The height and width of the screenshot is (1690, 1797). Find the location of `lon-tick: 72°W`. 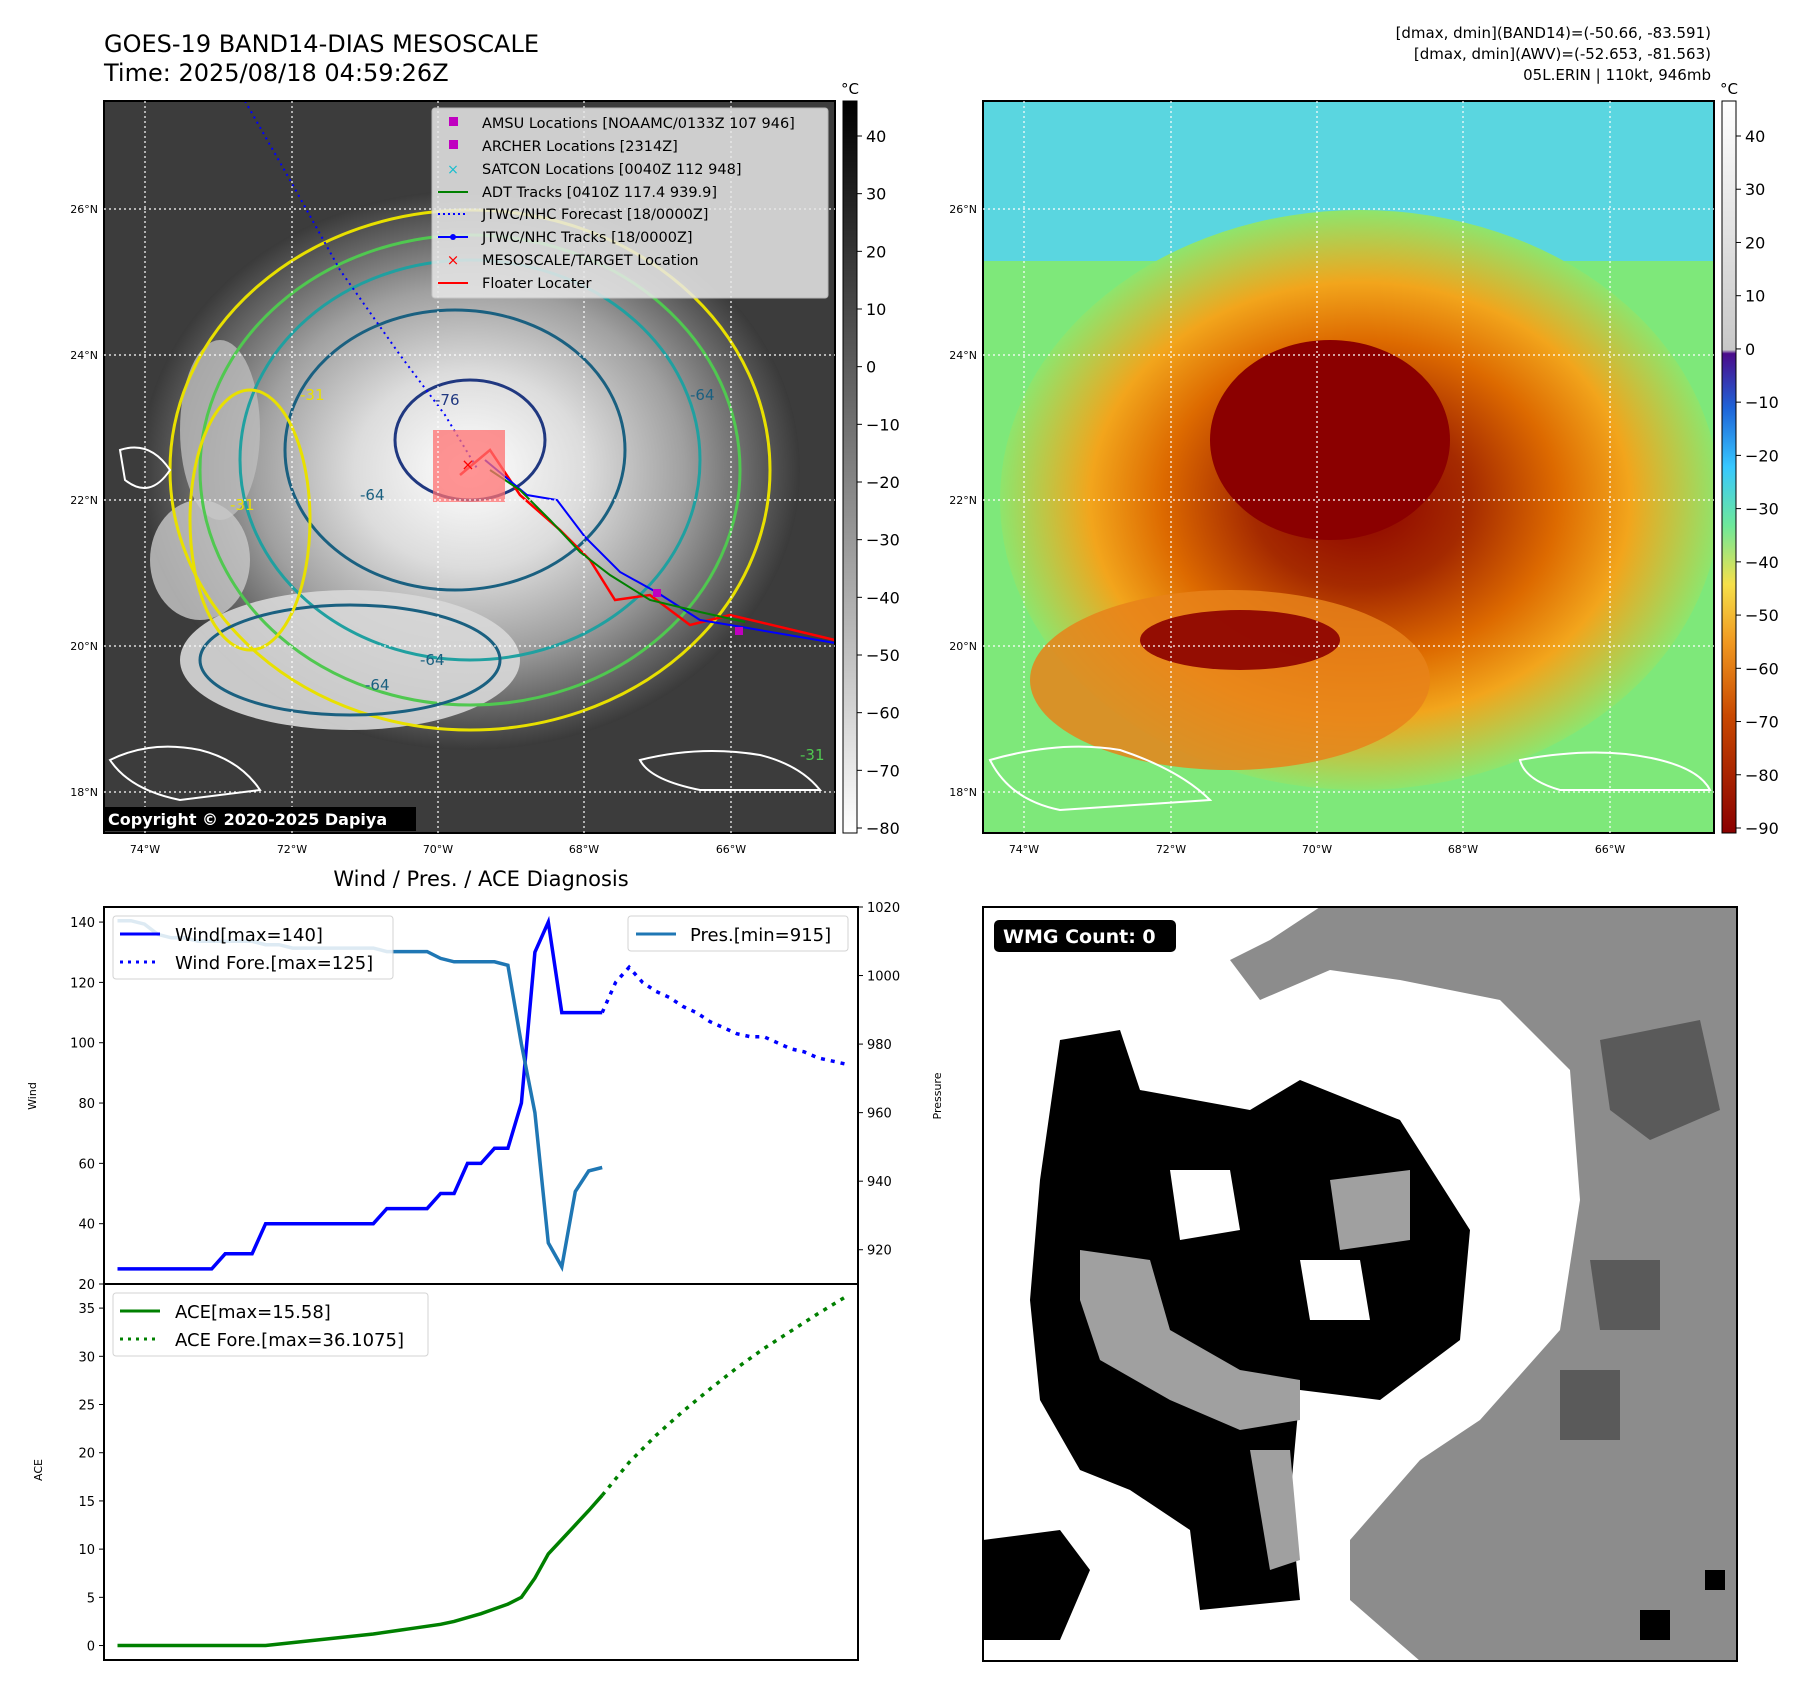

lon-tick: 72°W is located at coordinates (1171, 849).